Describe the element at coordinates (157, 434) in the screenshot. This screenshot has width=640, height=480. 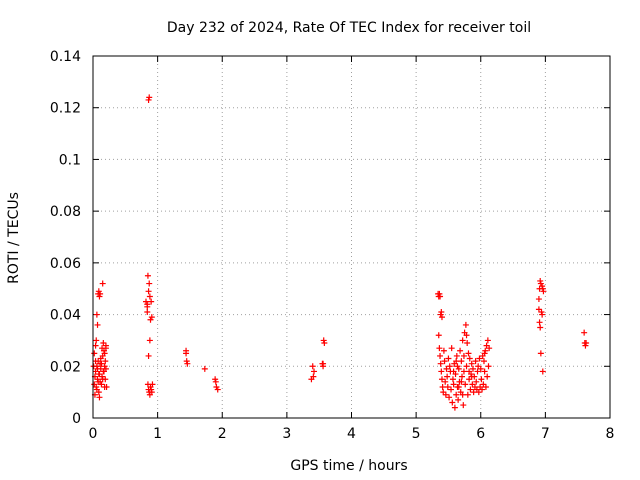
I see `x-tick-label: 1` at that location.